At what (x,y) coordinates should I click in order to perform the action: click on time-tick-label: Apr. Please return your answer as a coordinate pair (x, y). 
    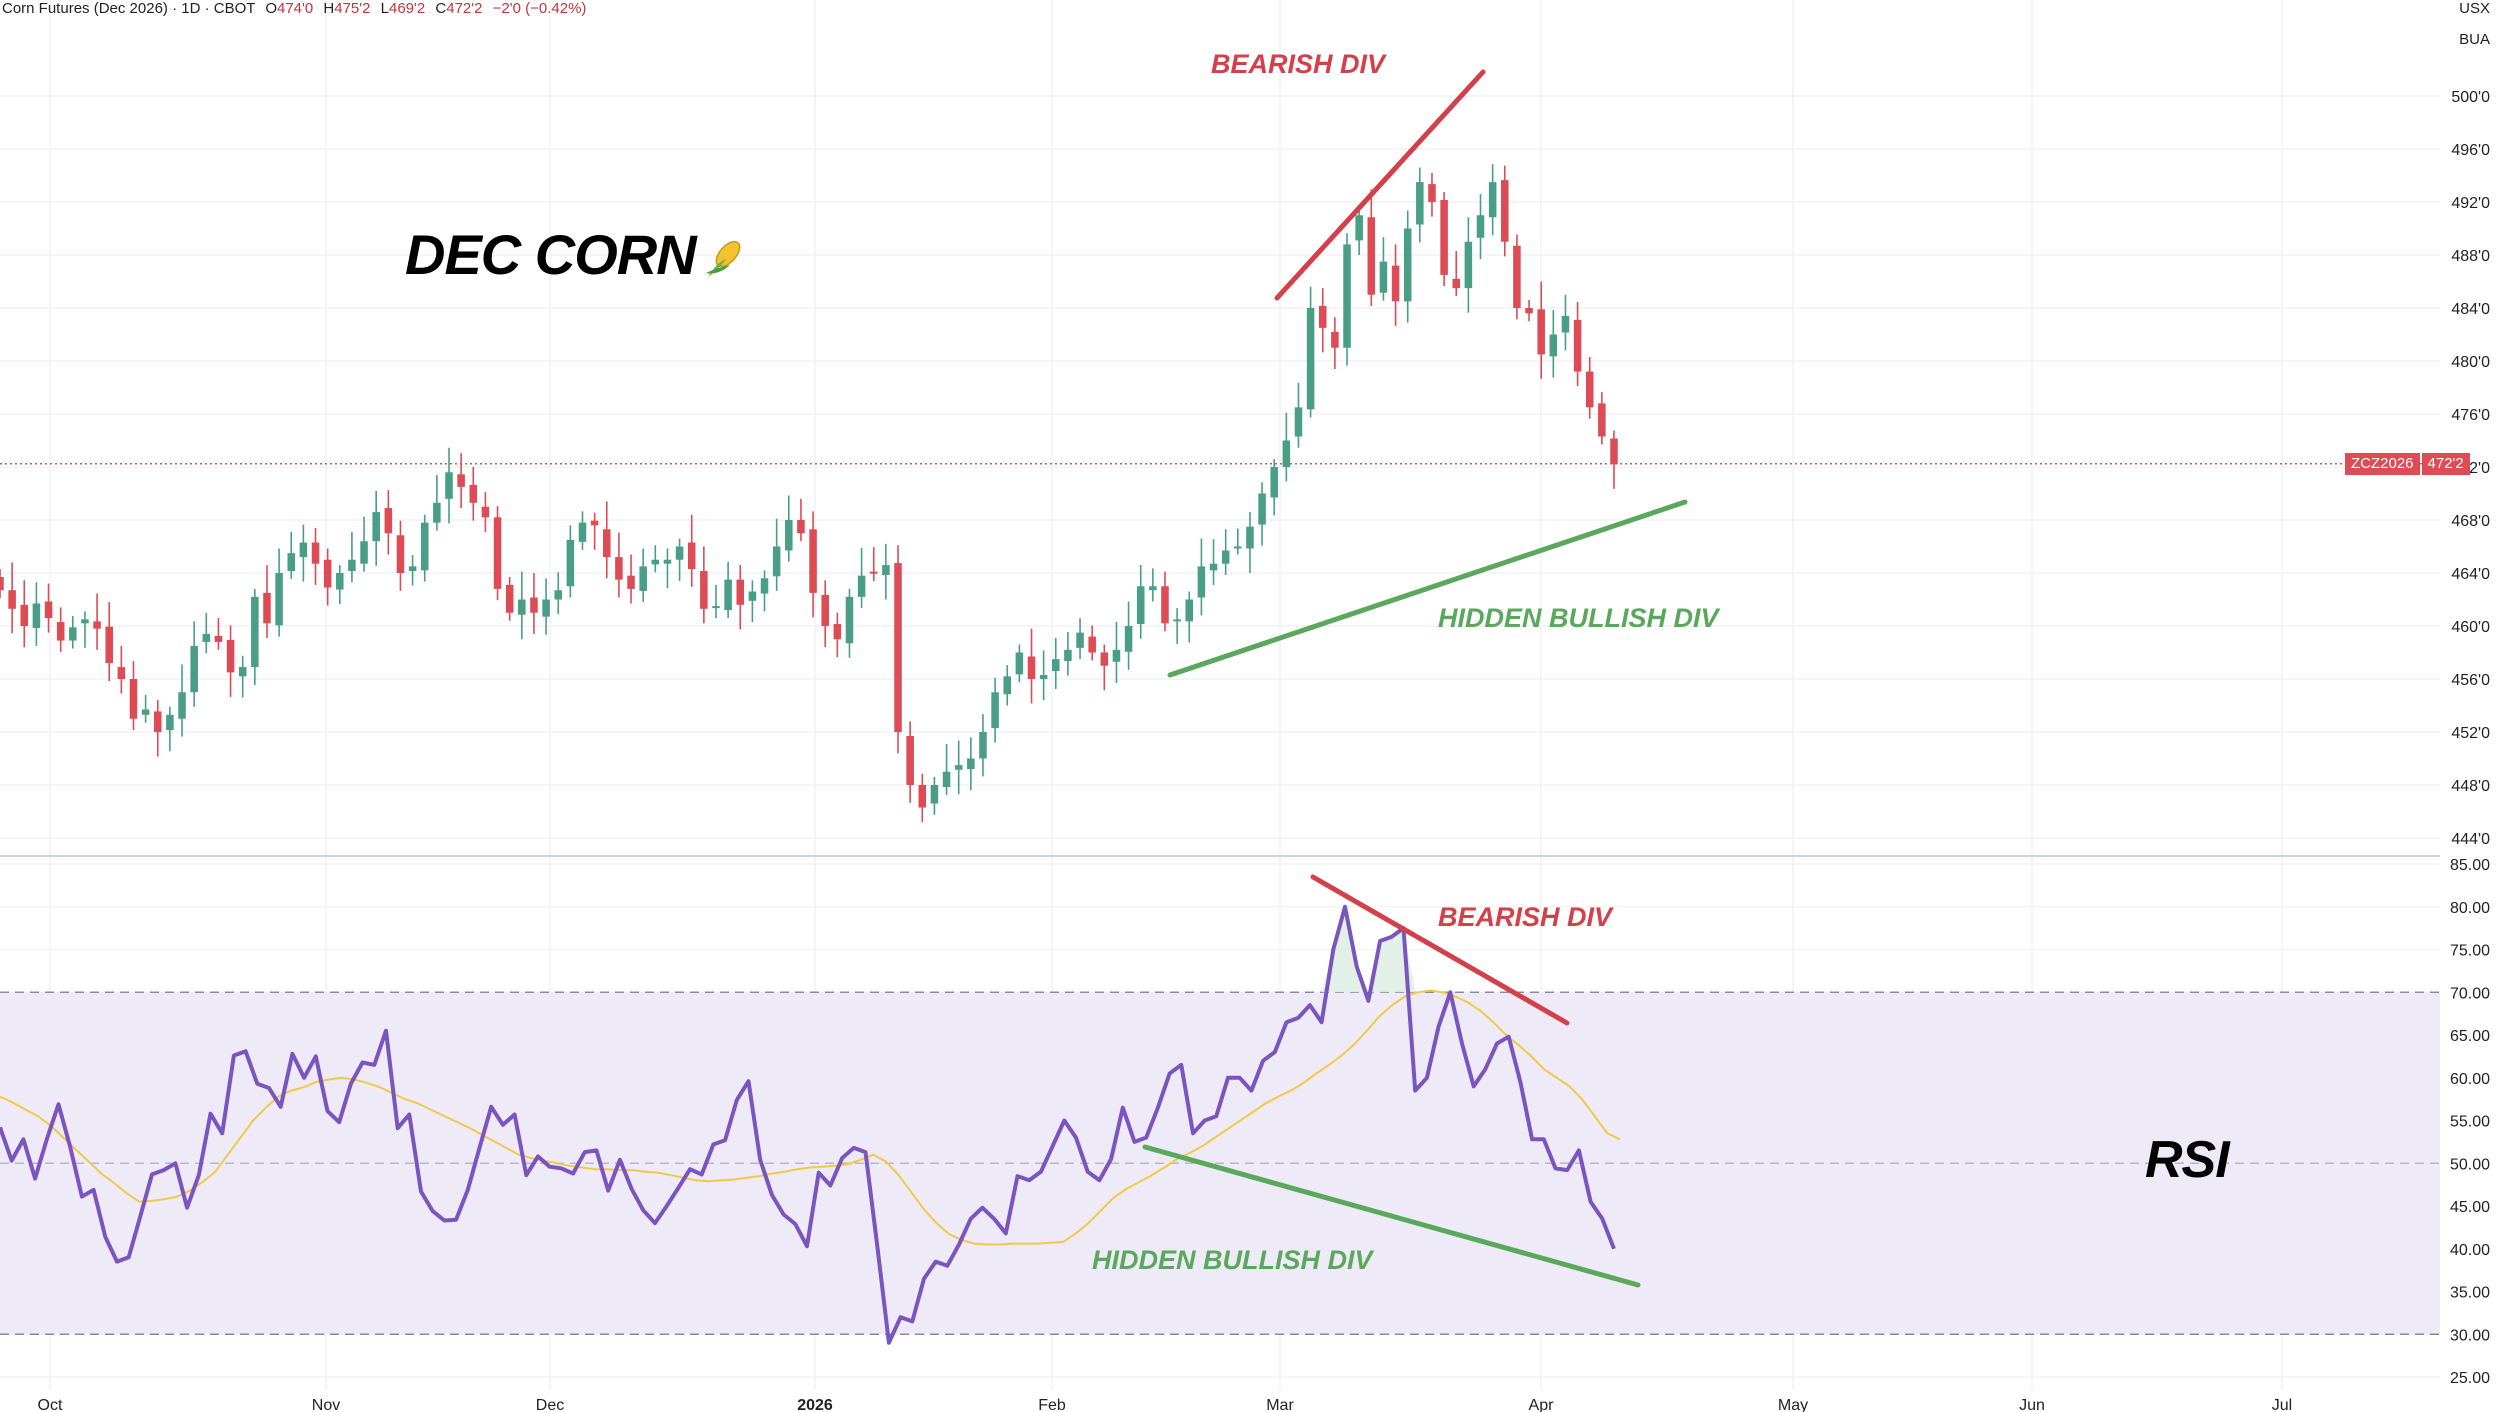
    Looking at the image, I should click on (1542, 1404).